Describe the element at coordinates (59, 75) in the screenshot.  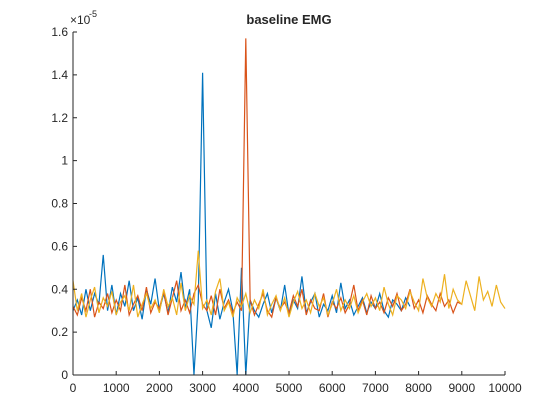
I see `y-tick-label: 1.4` at that location.